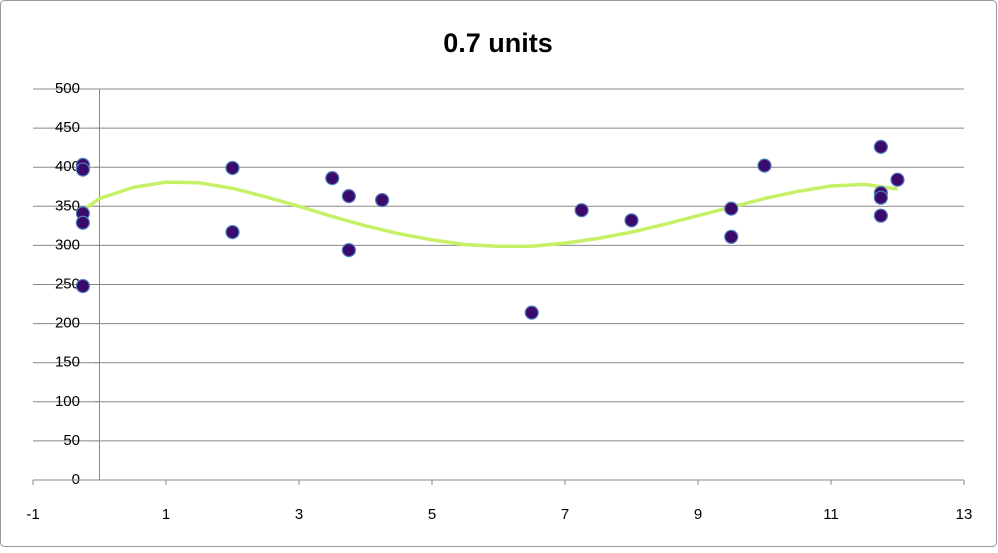 This screenshot has width=998, height=553. What do you see at coordinates (964, 514) in the screenshot?
I see `x-tick-label: 13` at bounding box center [964, 514].